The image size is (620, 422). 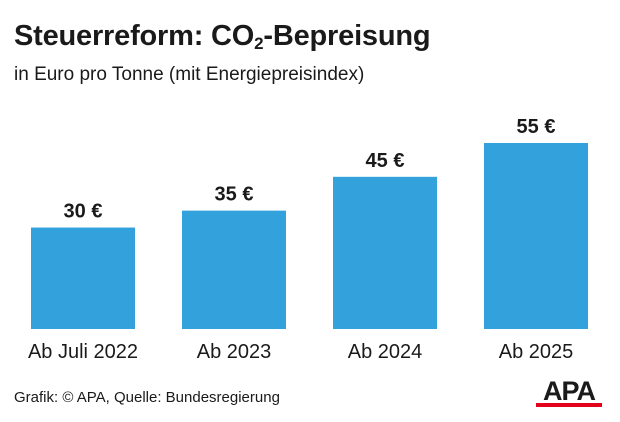 What do you see at coordinates (234, 195) in the screenshot?
I see `bar-value-label-2: 35 €` at bounding box center [234, 195].